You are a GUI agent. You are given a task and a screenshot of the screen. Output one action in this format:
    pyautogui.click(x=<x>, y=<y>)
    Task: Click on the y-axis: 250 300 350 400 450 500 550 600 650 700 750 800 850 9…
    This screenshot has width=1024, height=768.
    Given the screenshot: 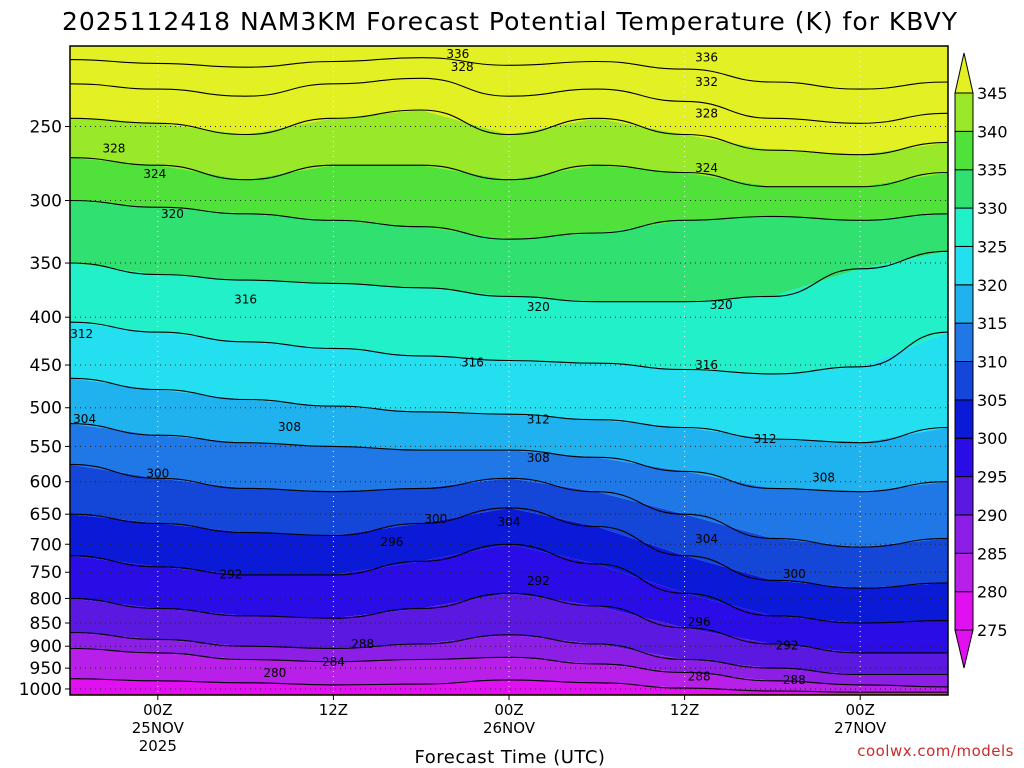 What is the action you would take?
    pyautogui.click(x=44, y=409)
    